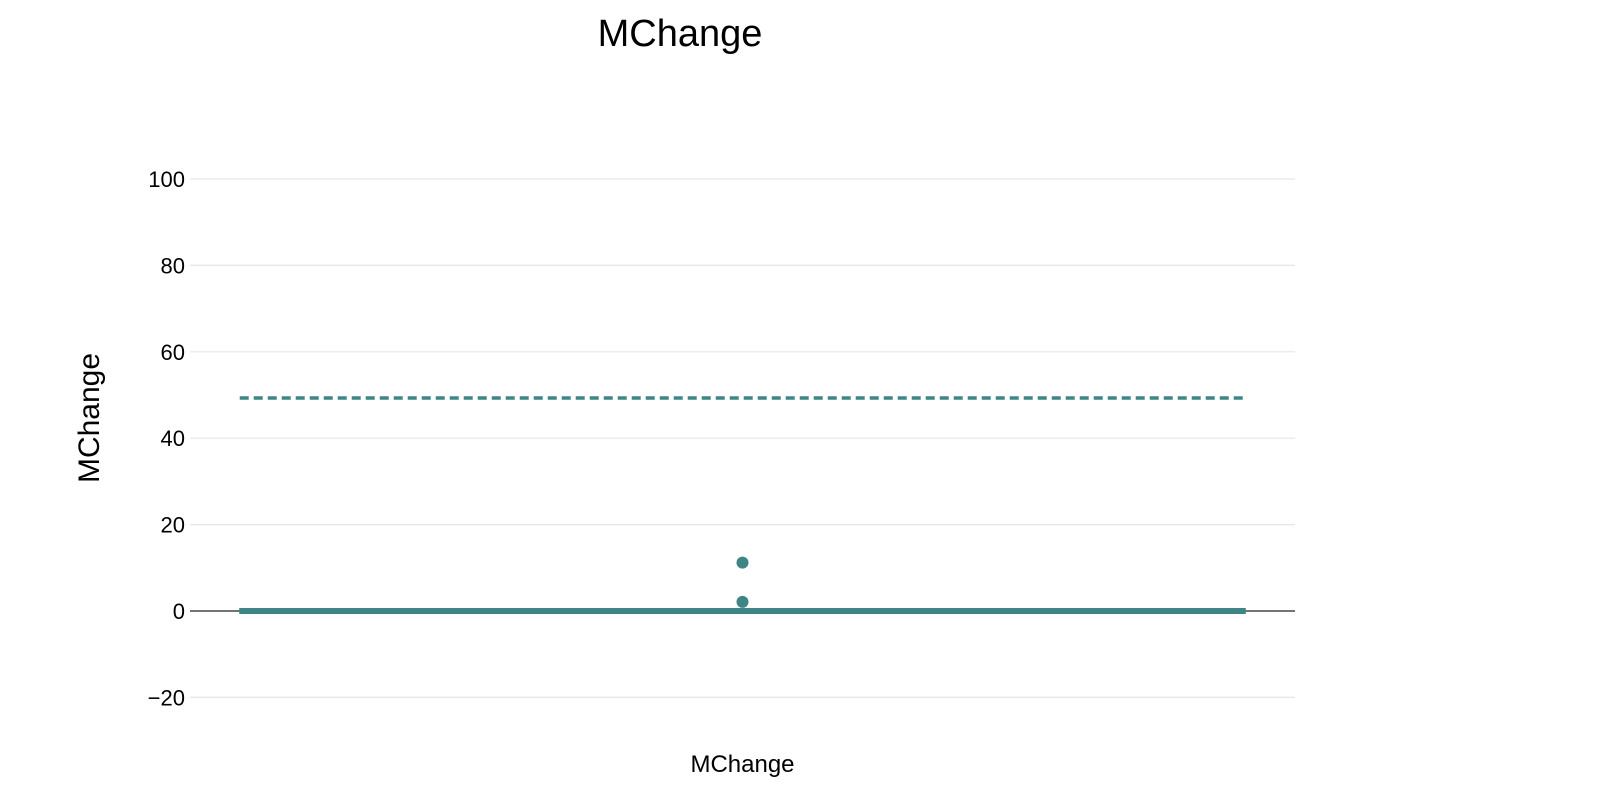  I want to click on y-tick-label: 40, so click(173, 438).